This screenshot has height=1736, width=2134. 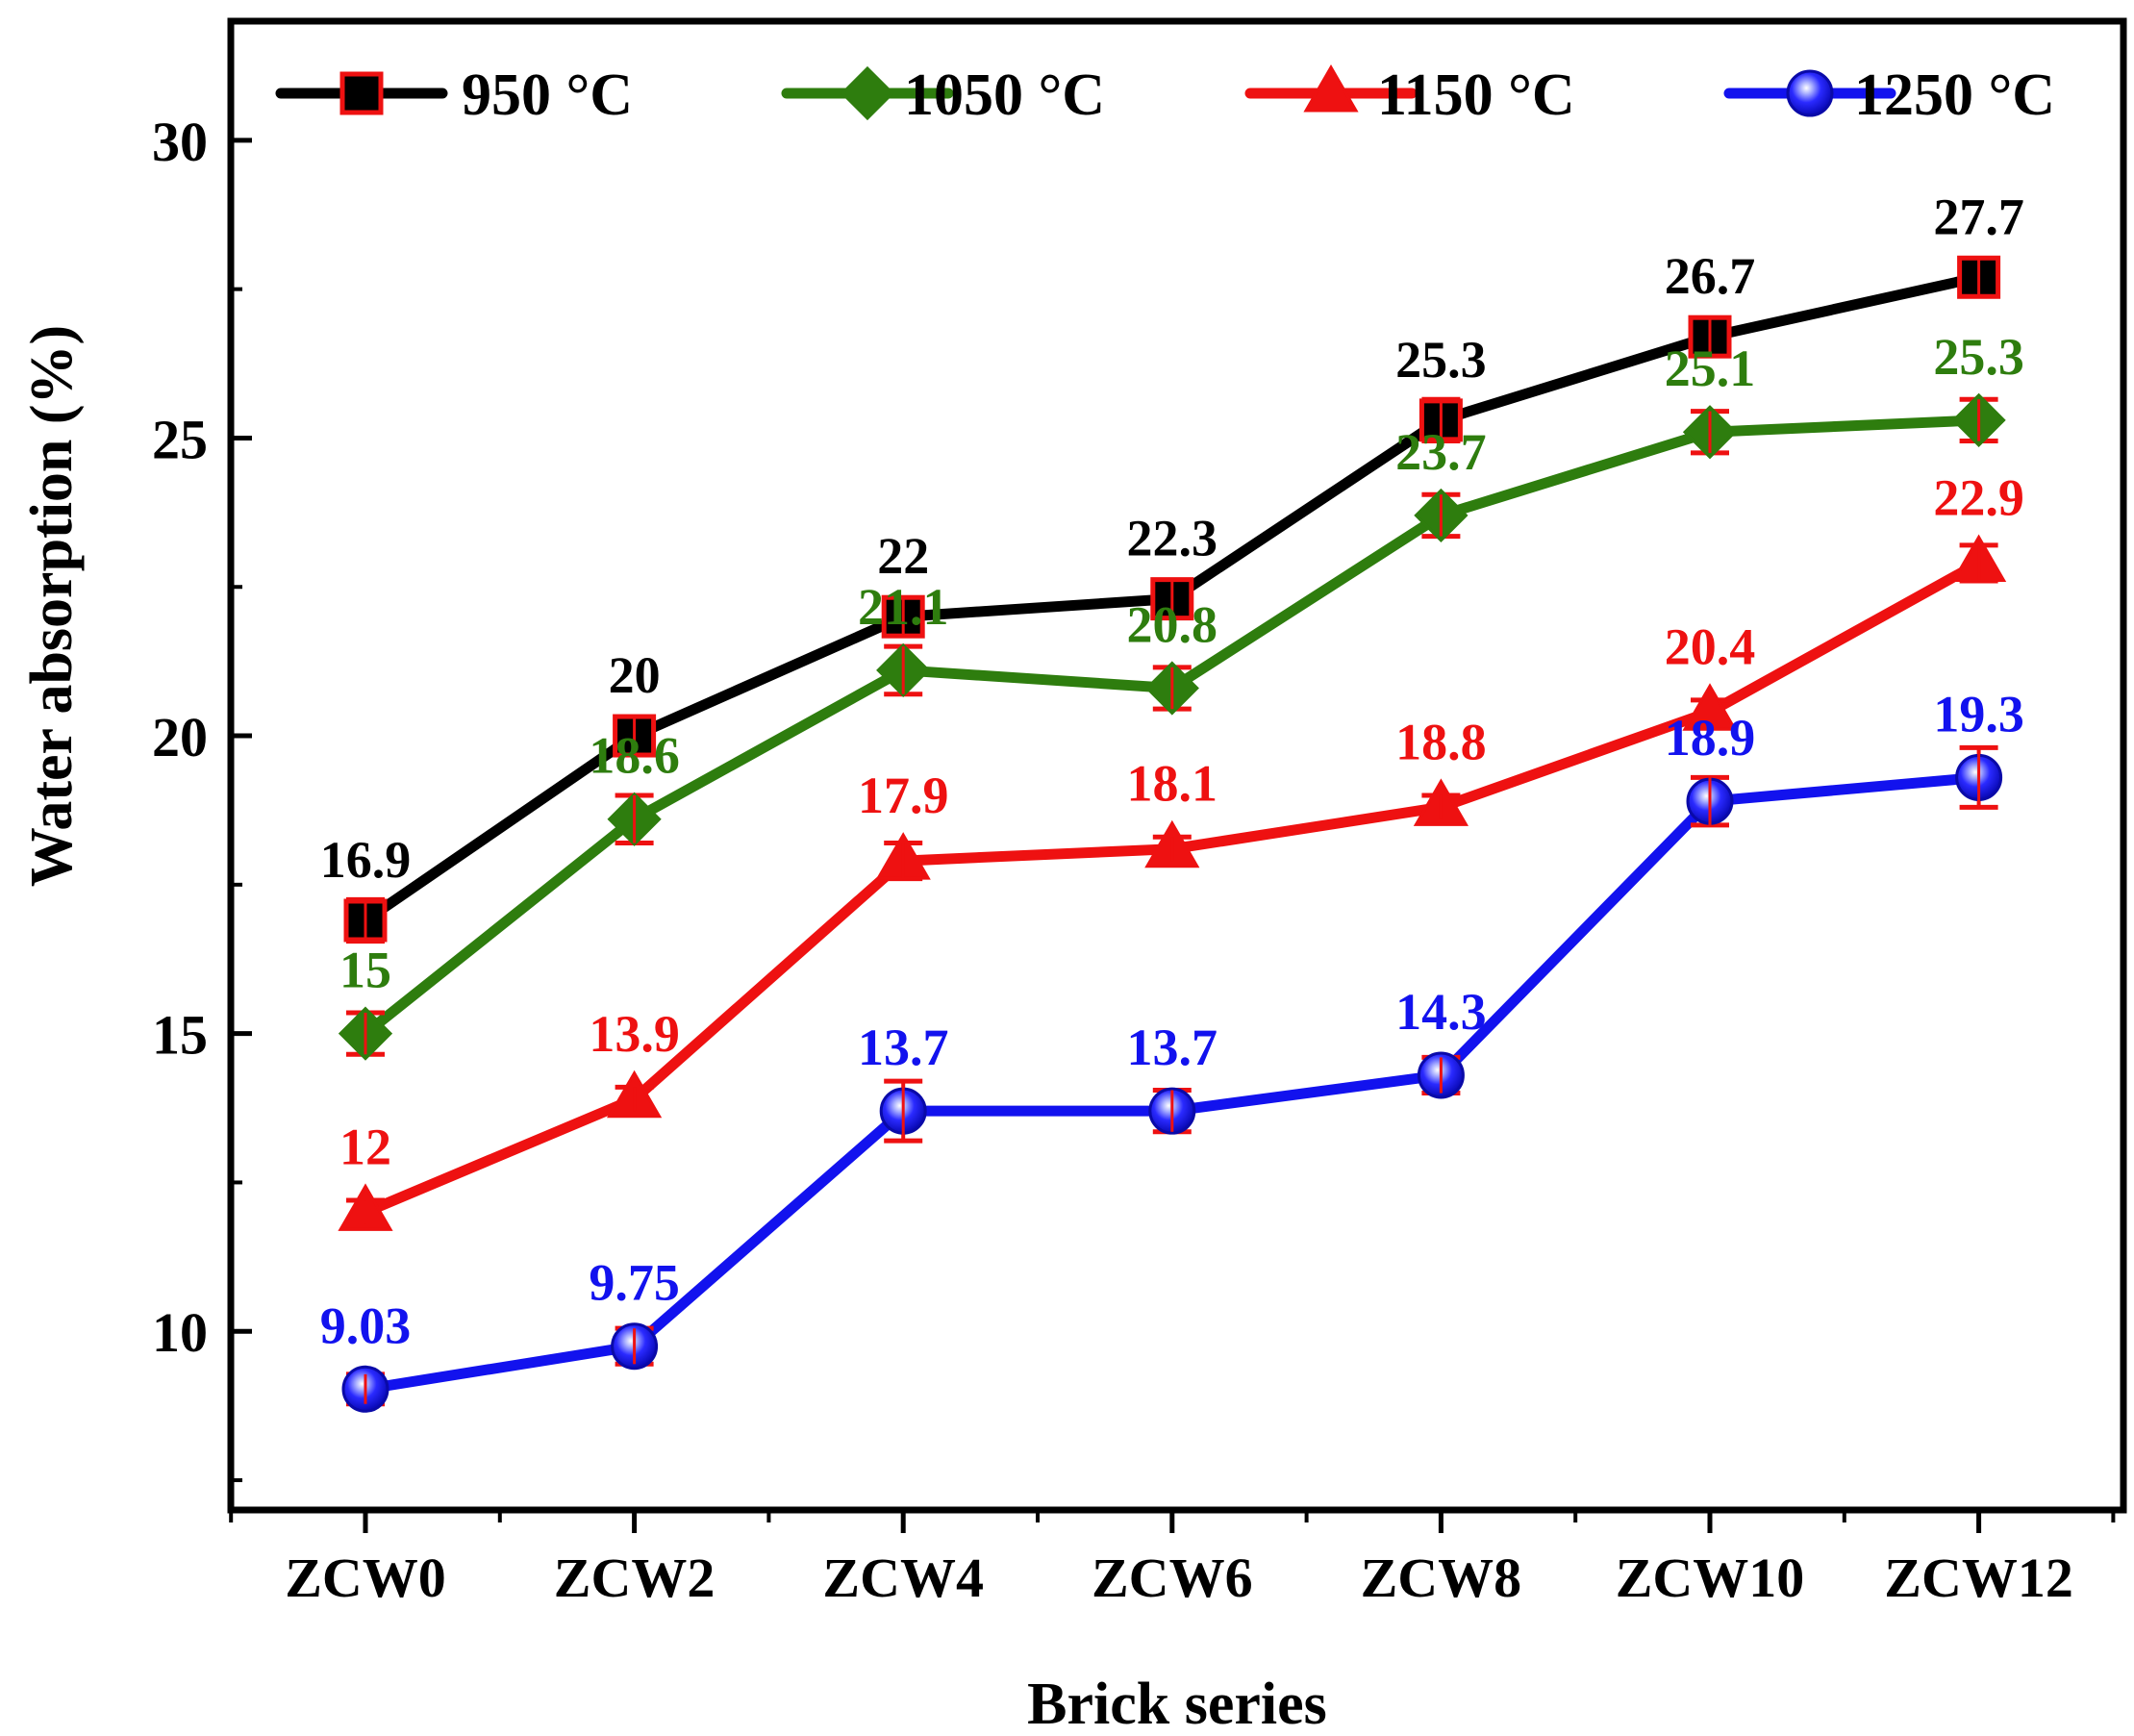 What do you see at coordinates (1710, 738) in the screenshot?
I see `data-label: 18.9` at bounding box center [1710, 738].